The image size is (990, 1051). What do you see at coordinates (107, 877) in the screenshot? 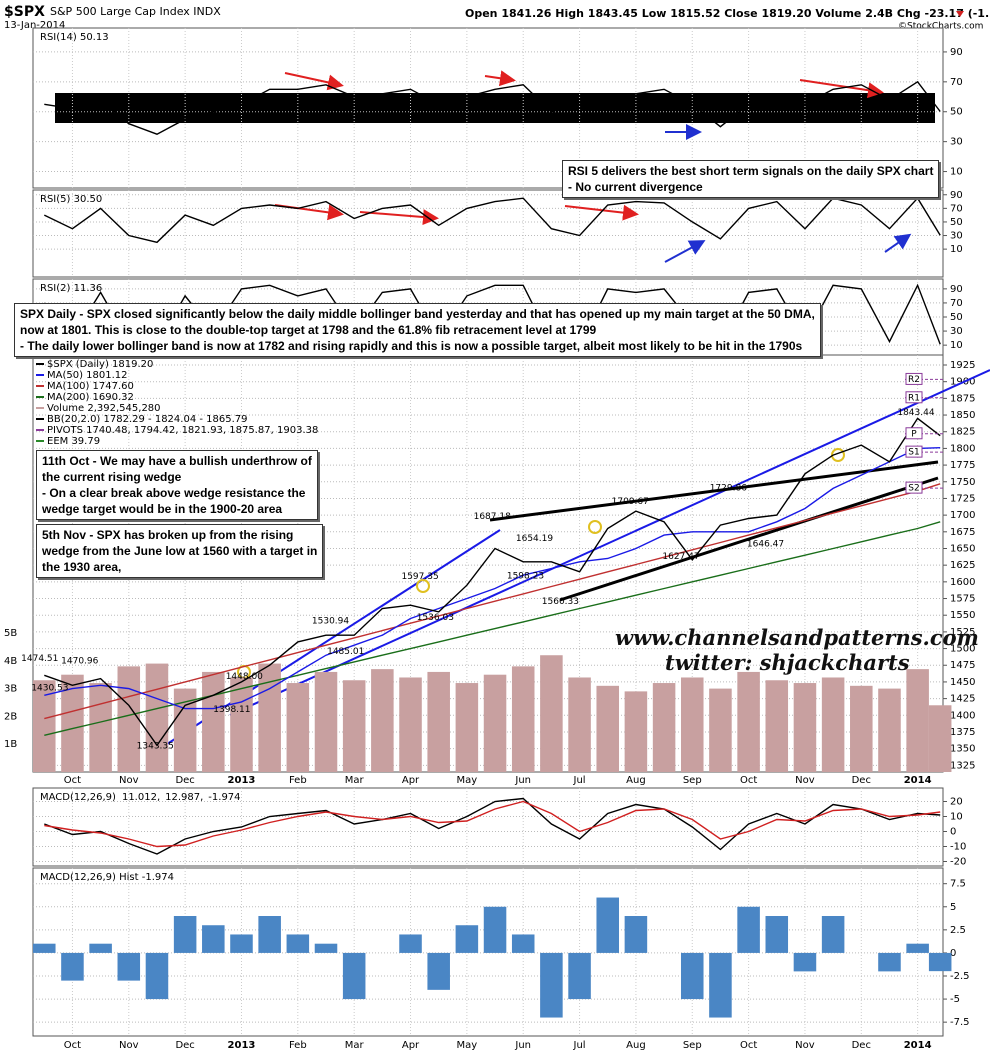
I see `panel-title: MACD(12,26,9) Hist -1.974` at bounding box center [107, 877].